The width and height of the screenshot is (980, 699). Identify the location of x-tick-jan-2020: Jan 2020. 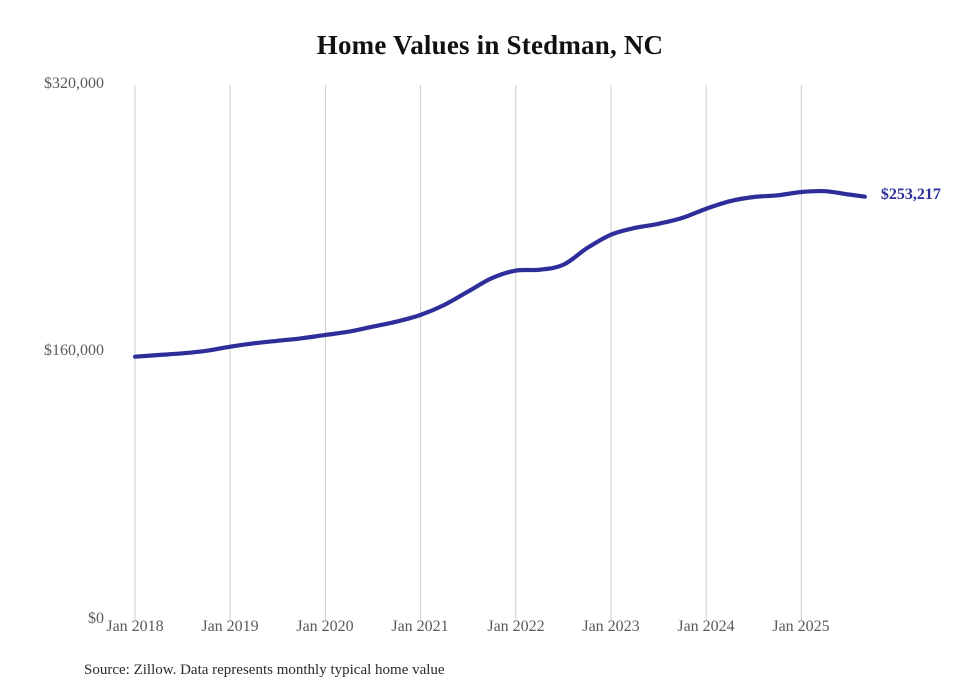
(325, 626).